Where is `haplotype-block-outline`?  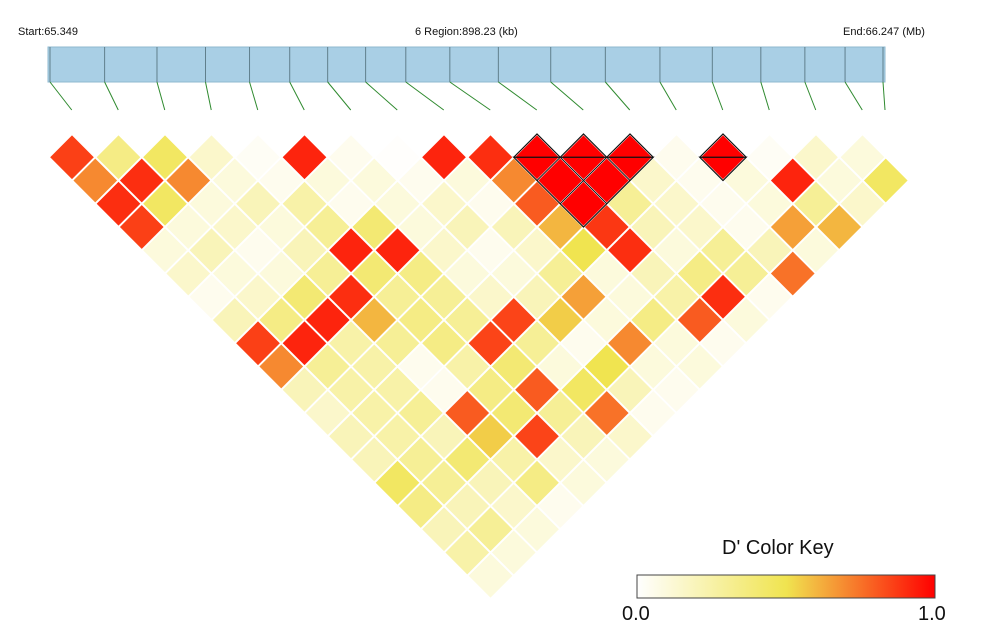 haplotype-block-outline is located at coordinates (583, 192).